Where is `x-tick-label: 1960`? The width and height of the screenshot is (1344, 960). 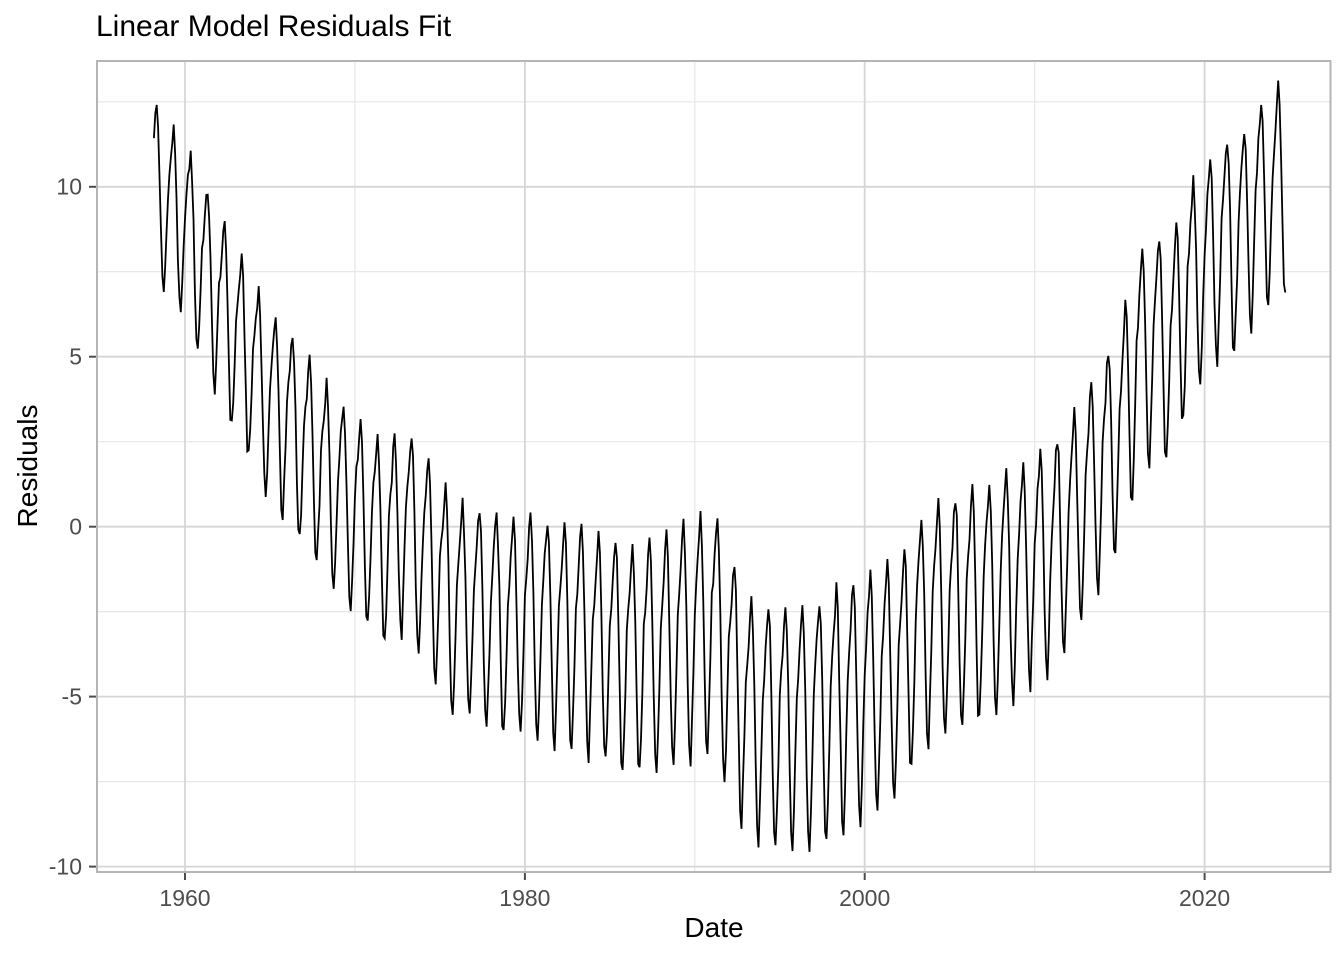 x-tick-label: 1960 is located at coordinates (185, 898).